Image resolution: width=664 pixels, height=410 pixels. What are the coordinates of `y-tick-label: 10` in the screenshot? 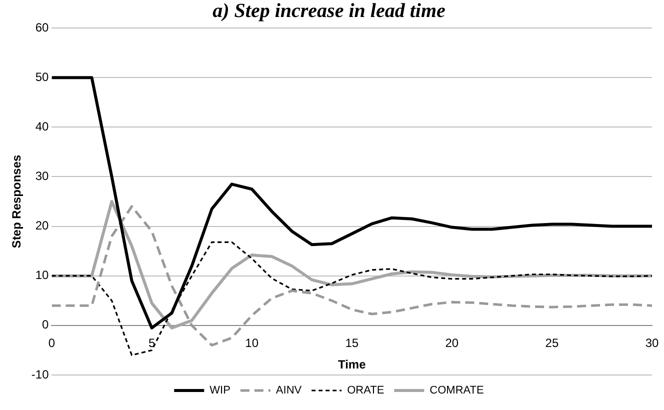 It's located at (42, 275).